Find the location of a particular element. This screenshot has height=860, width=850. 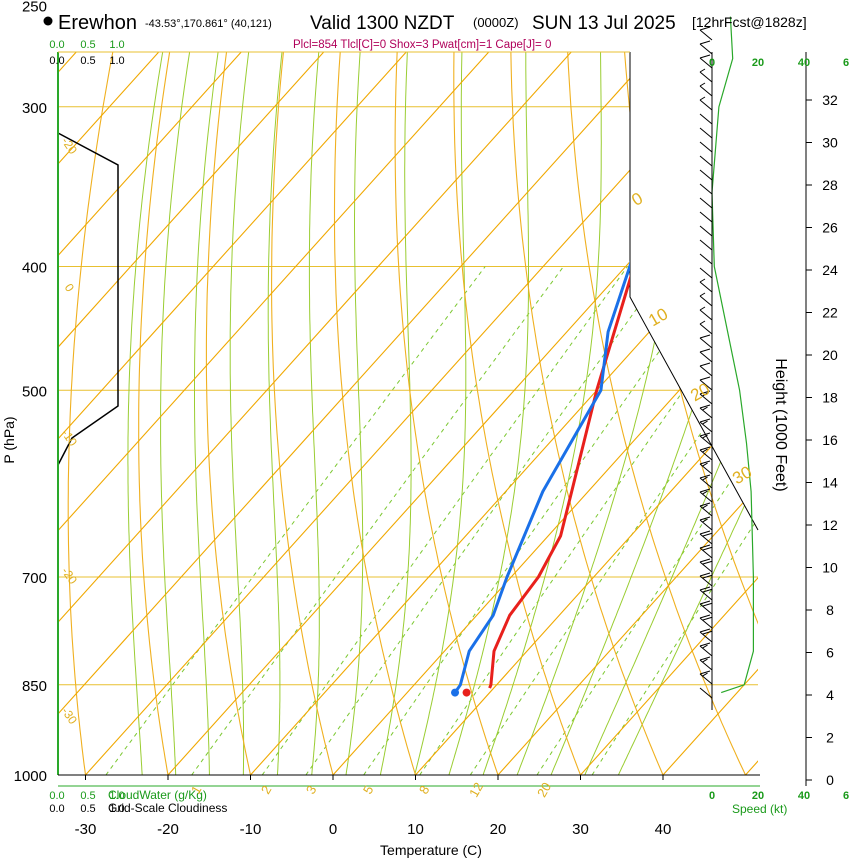

dry-adiabat-label: -10 is located at coordinates (70, 438).